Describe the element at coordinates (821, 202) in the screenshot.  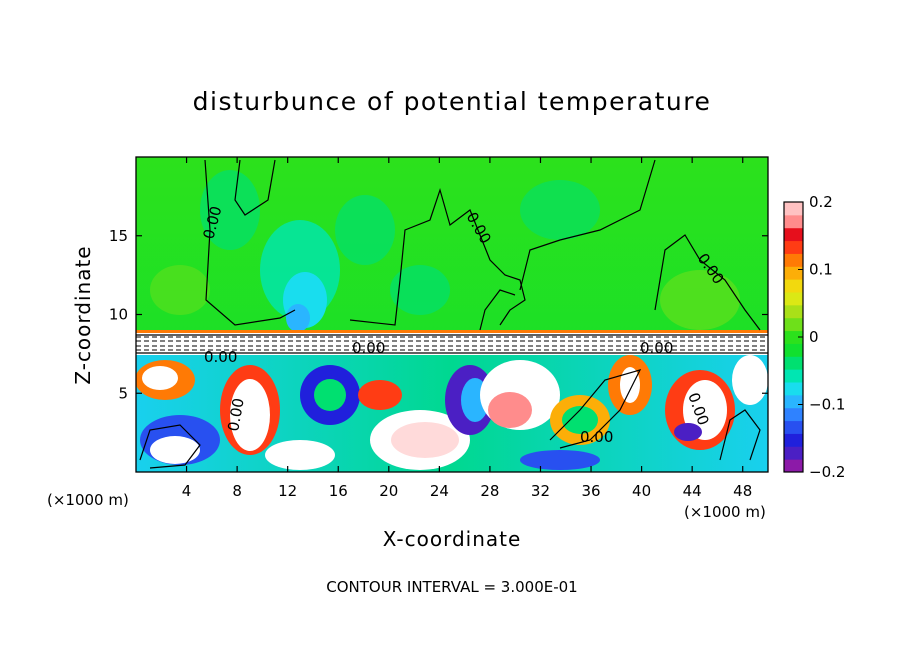
I see `colorbar-tick-label: 0.2` at that location.